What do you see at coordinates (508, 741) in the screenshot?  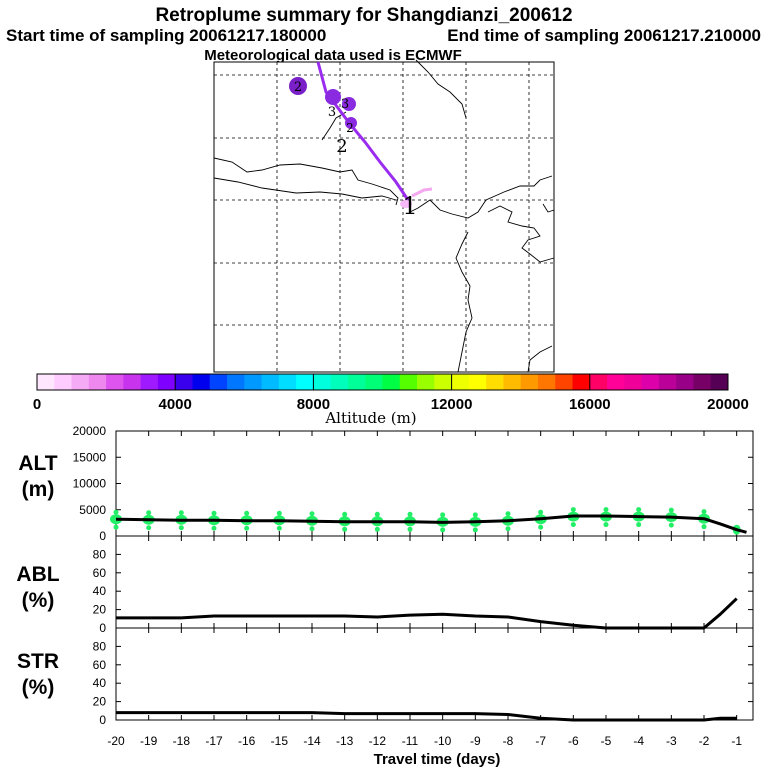 I see `x-tick-label: -8` at bounding box center [508, 741].